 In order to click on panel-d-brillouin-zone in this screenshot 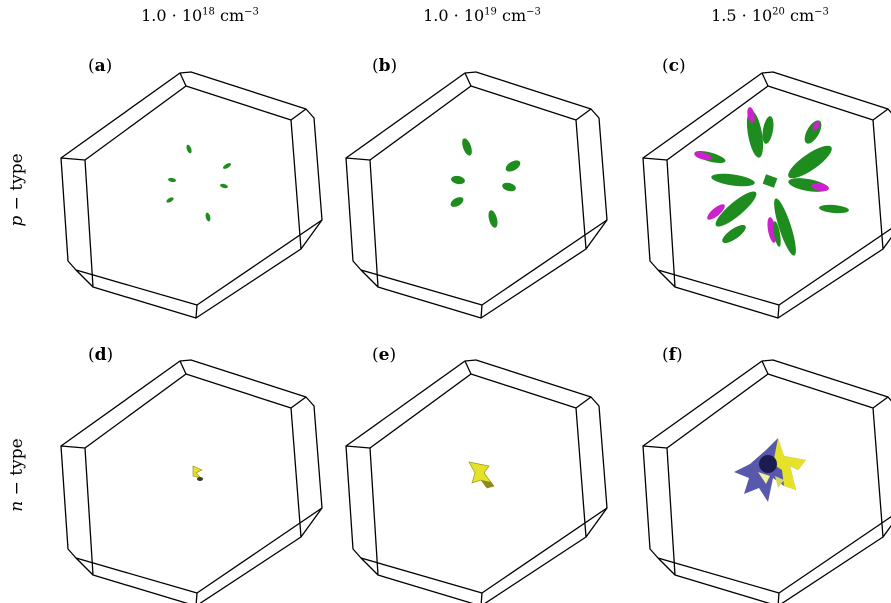, I will do `click(191, 481)`.